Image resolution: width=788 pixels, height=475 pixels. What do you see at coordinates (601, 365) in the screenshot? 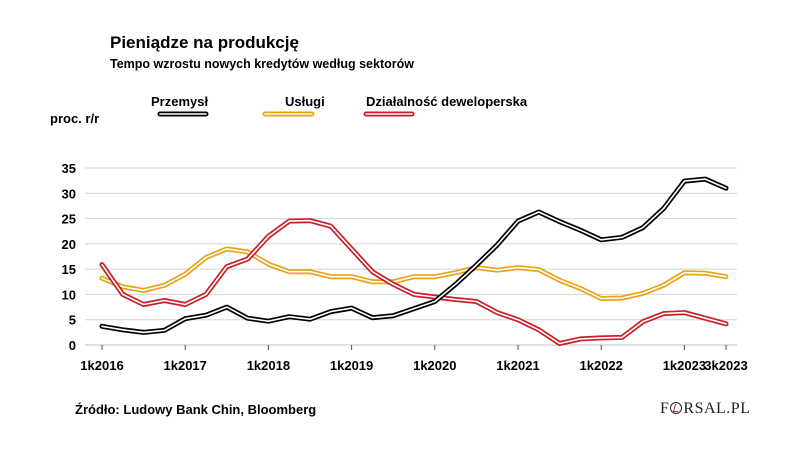
I see `x-tick-label: 1k2022` at bounding box center [601, 365].